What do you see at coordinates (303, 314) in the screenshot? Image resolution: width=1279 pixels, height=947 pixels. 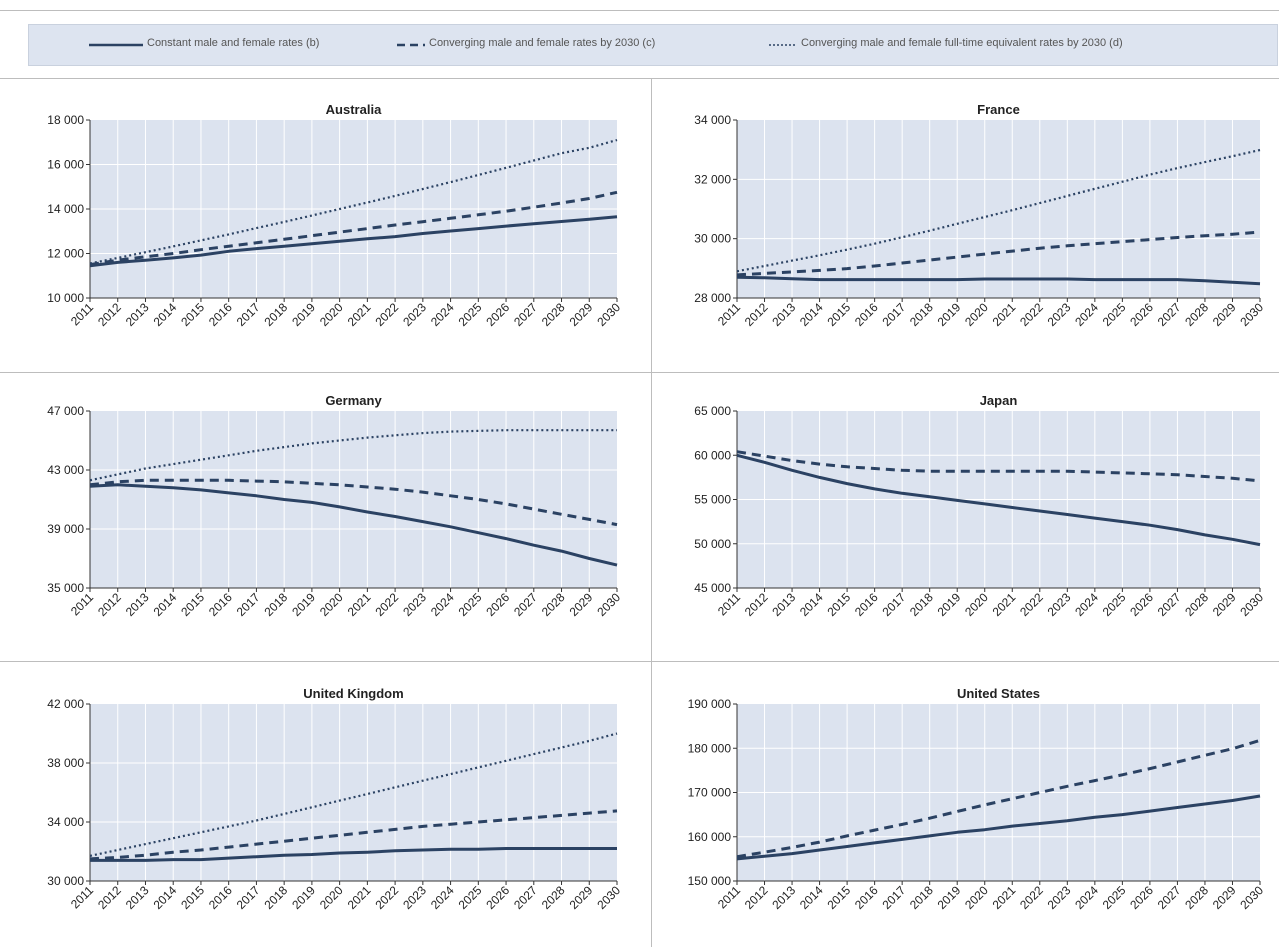 I see `x-tick-label: 2019` at bounding box center [303, 314].